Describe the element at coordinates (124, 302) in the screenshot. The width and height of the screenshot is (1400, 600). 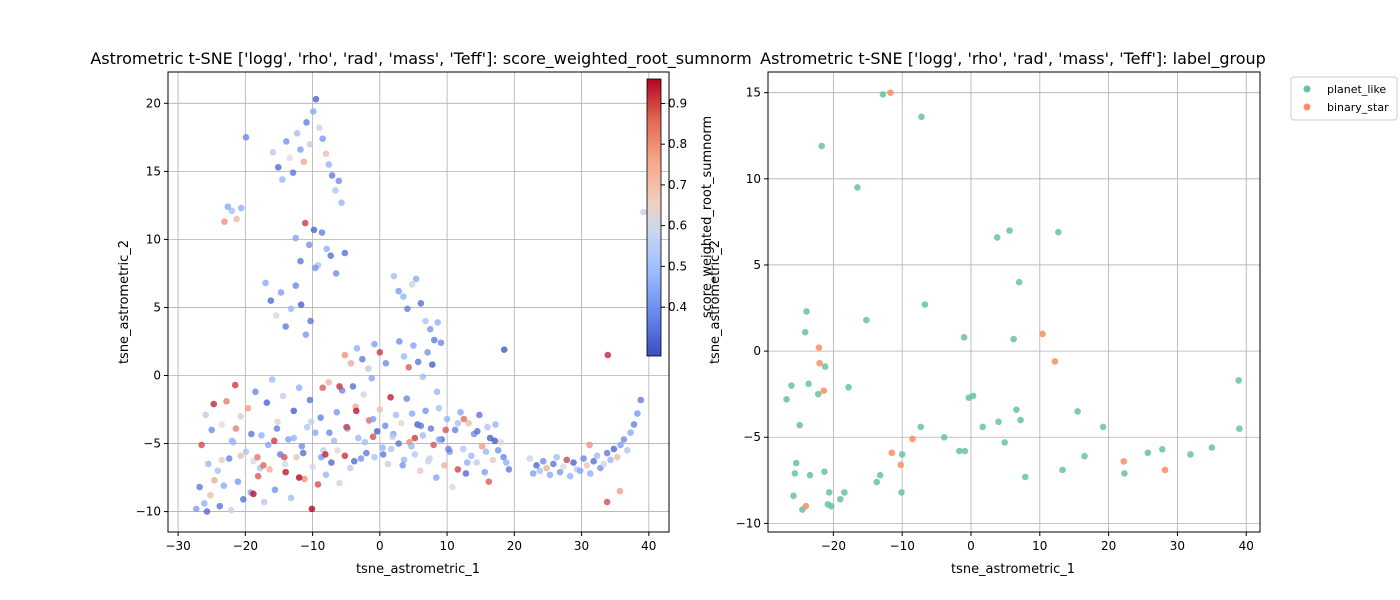
I see `left-y-axis-label: tsne_astrometric_2` at that location.